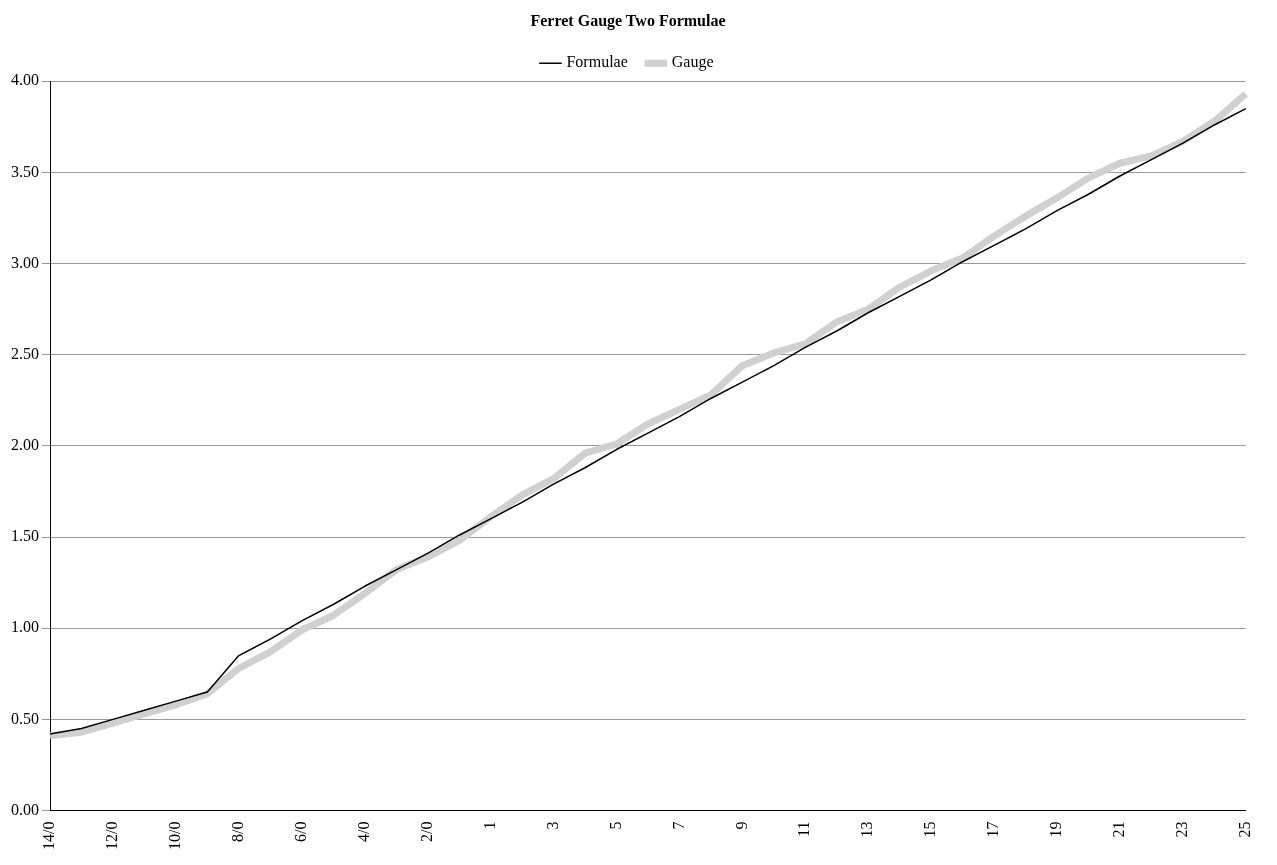  Describe the element at coordinates (25, 353) in the screenshot. I see `y-tick-label: 2.50` at that location.